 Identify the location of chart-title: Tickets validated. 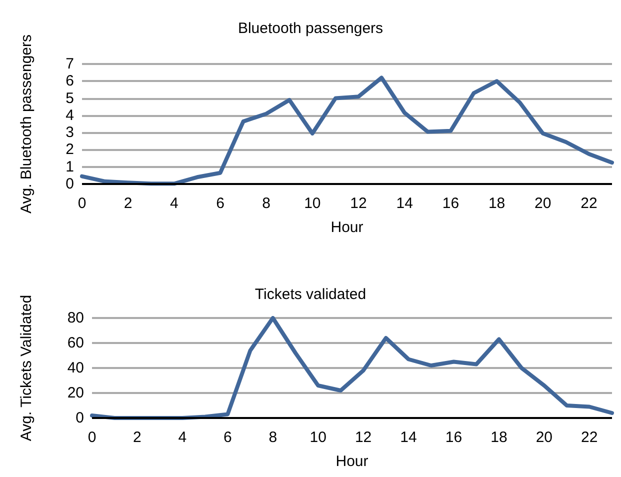
(310, 294).